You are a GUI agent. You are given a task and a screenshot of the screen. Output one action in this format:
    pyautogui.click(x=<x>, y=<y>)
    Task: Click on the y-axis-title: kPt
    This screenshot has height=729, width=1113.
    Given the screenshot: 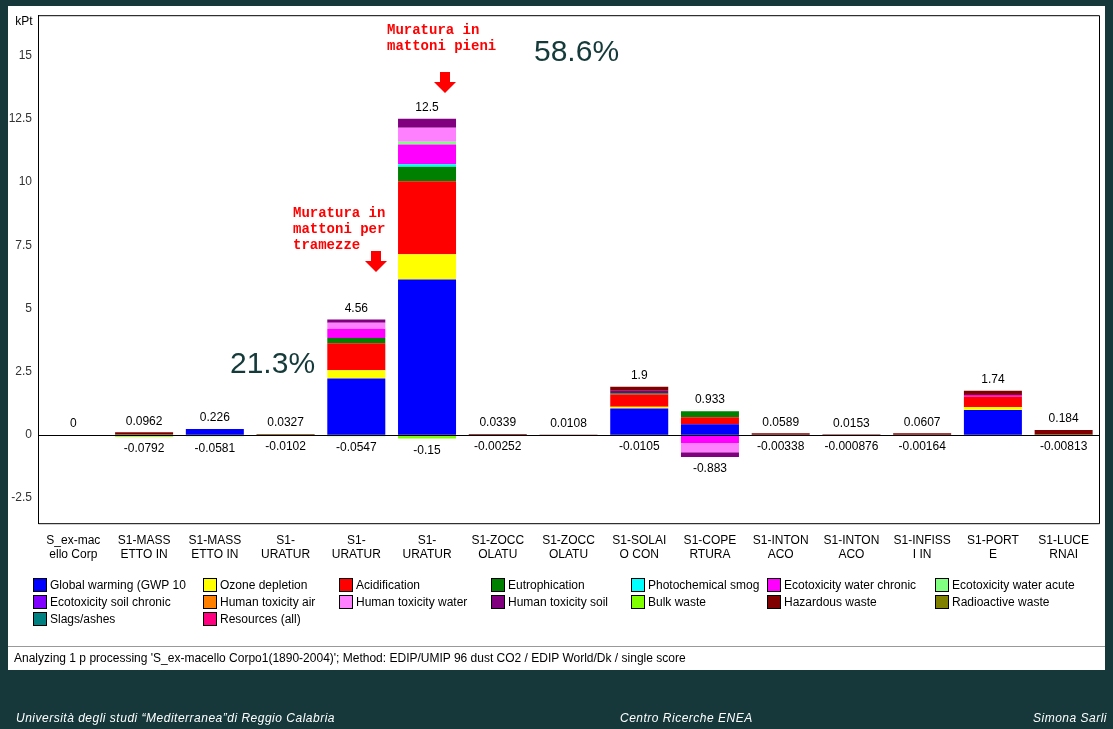 What is the action you would take?
    pyautogui.click(x=24, y=20)
    